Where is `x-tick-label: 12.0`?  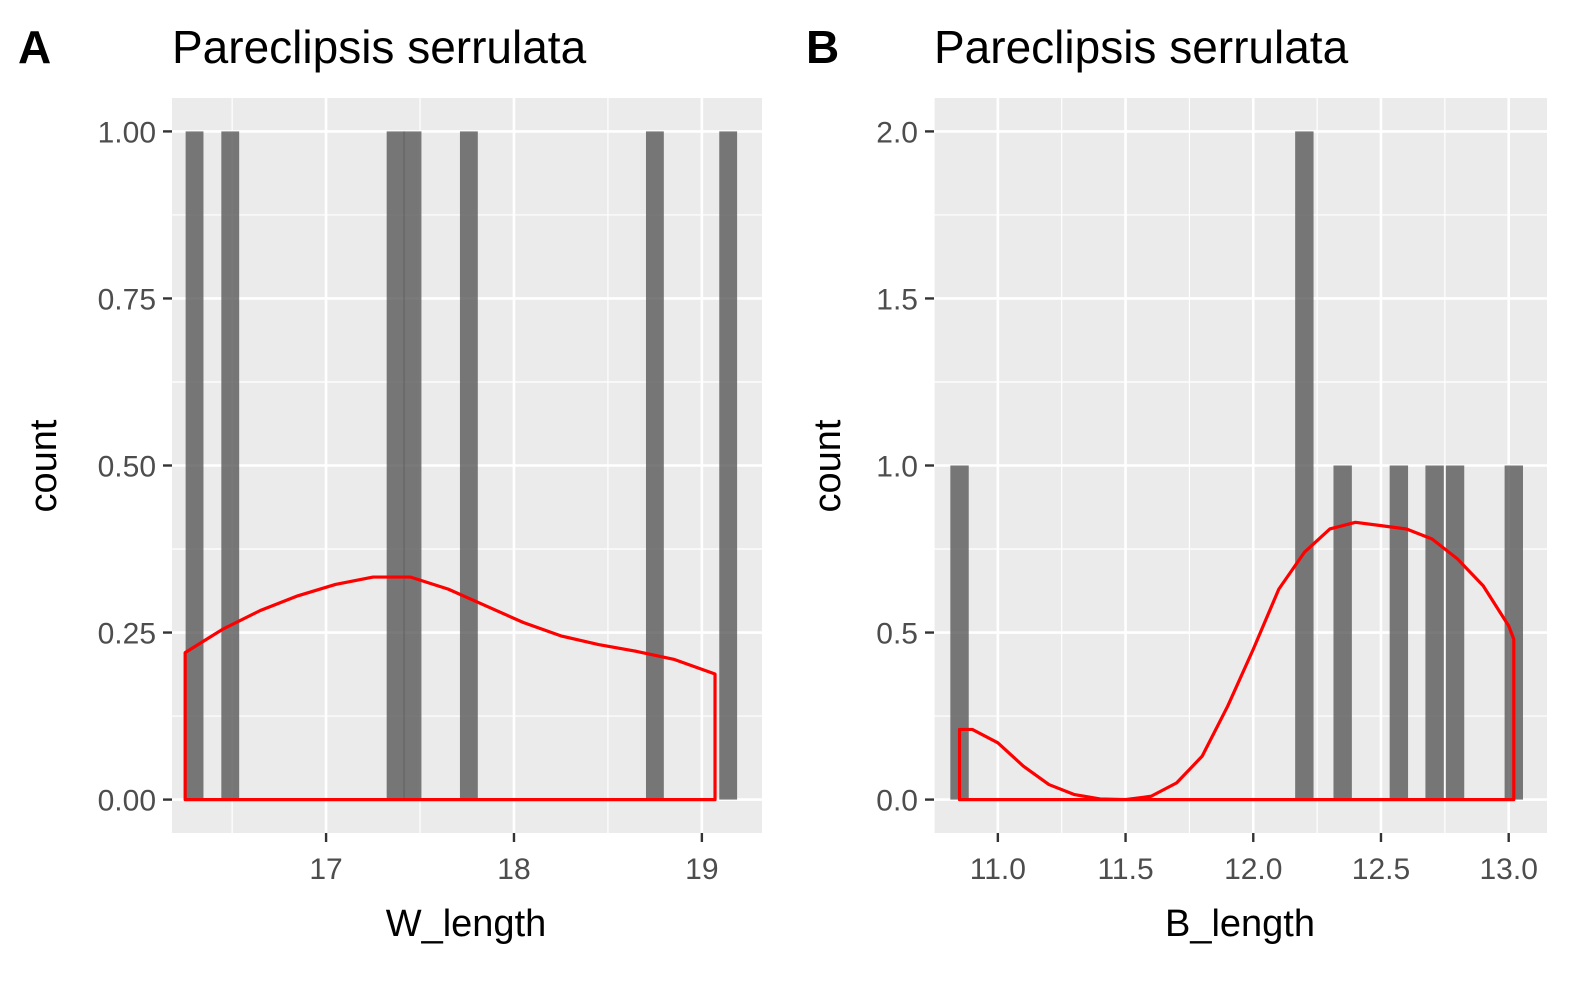
x-tick-label: 12.0 is located at coordinates (1253, 869).